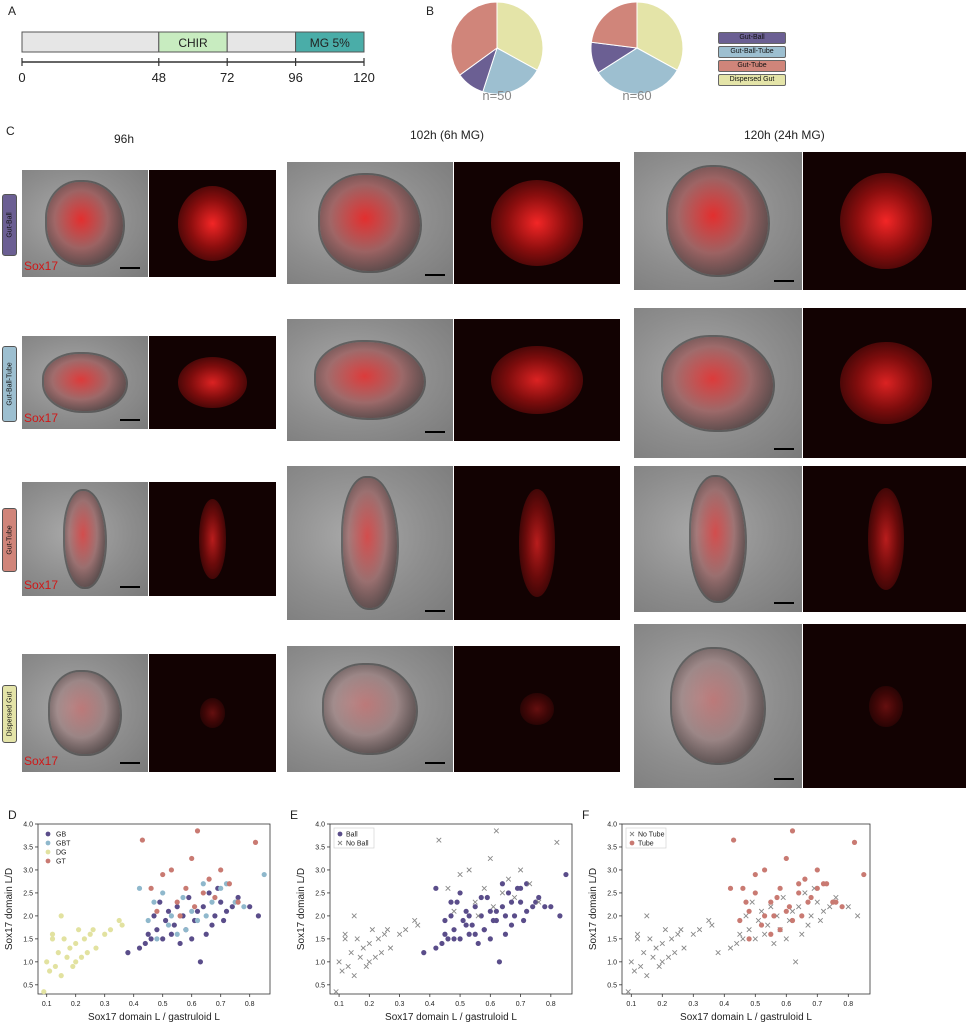 The image size is (966, 1024). What do you see at coordinates (9, 714) in the screenshot?
I see `row-type-tag: Dispersed Gut` at bounding box center [9, 714].